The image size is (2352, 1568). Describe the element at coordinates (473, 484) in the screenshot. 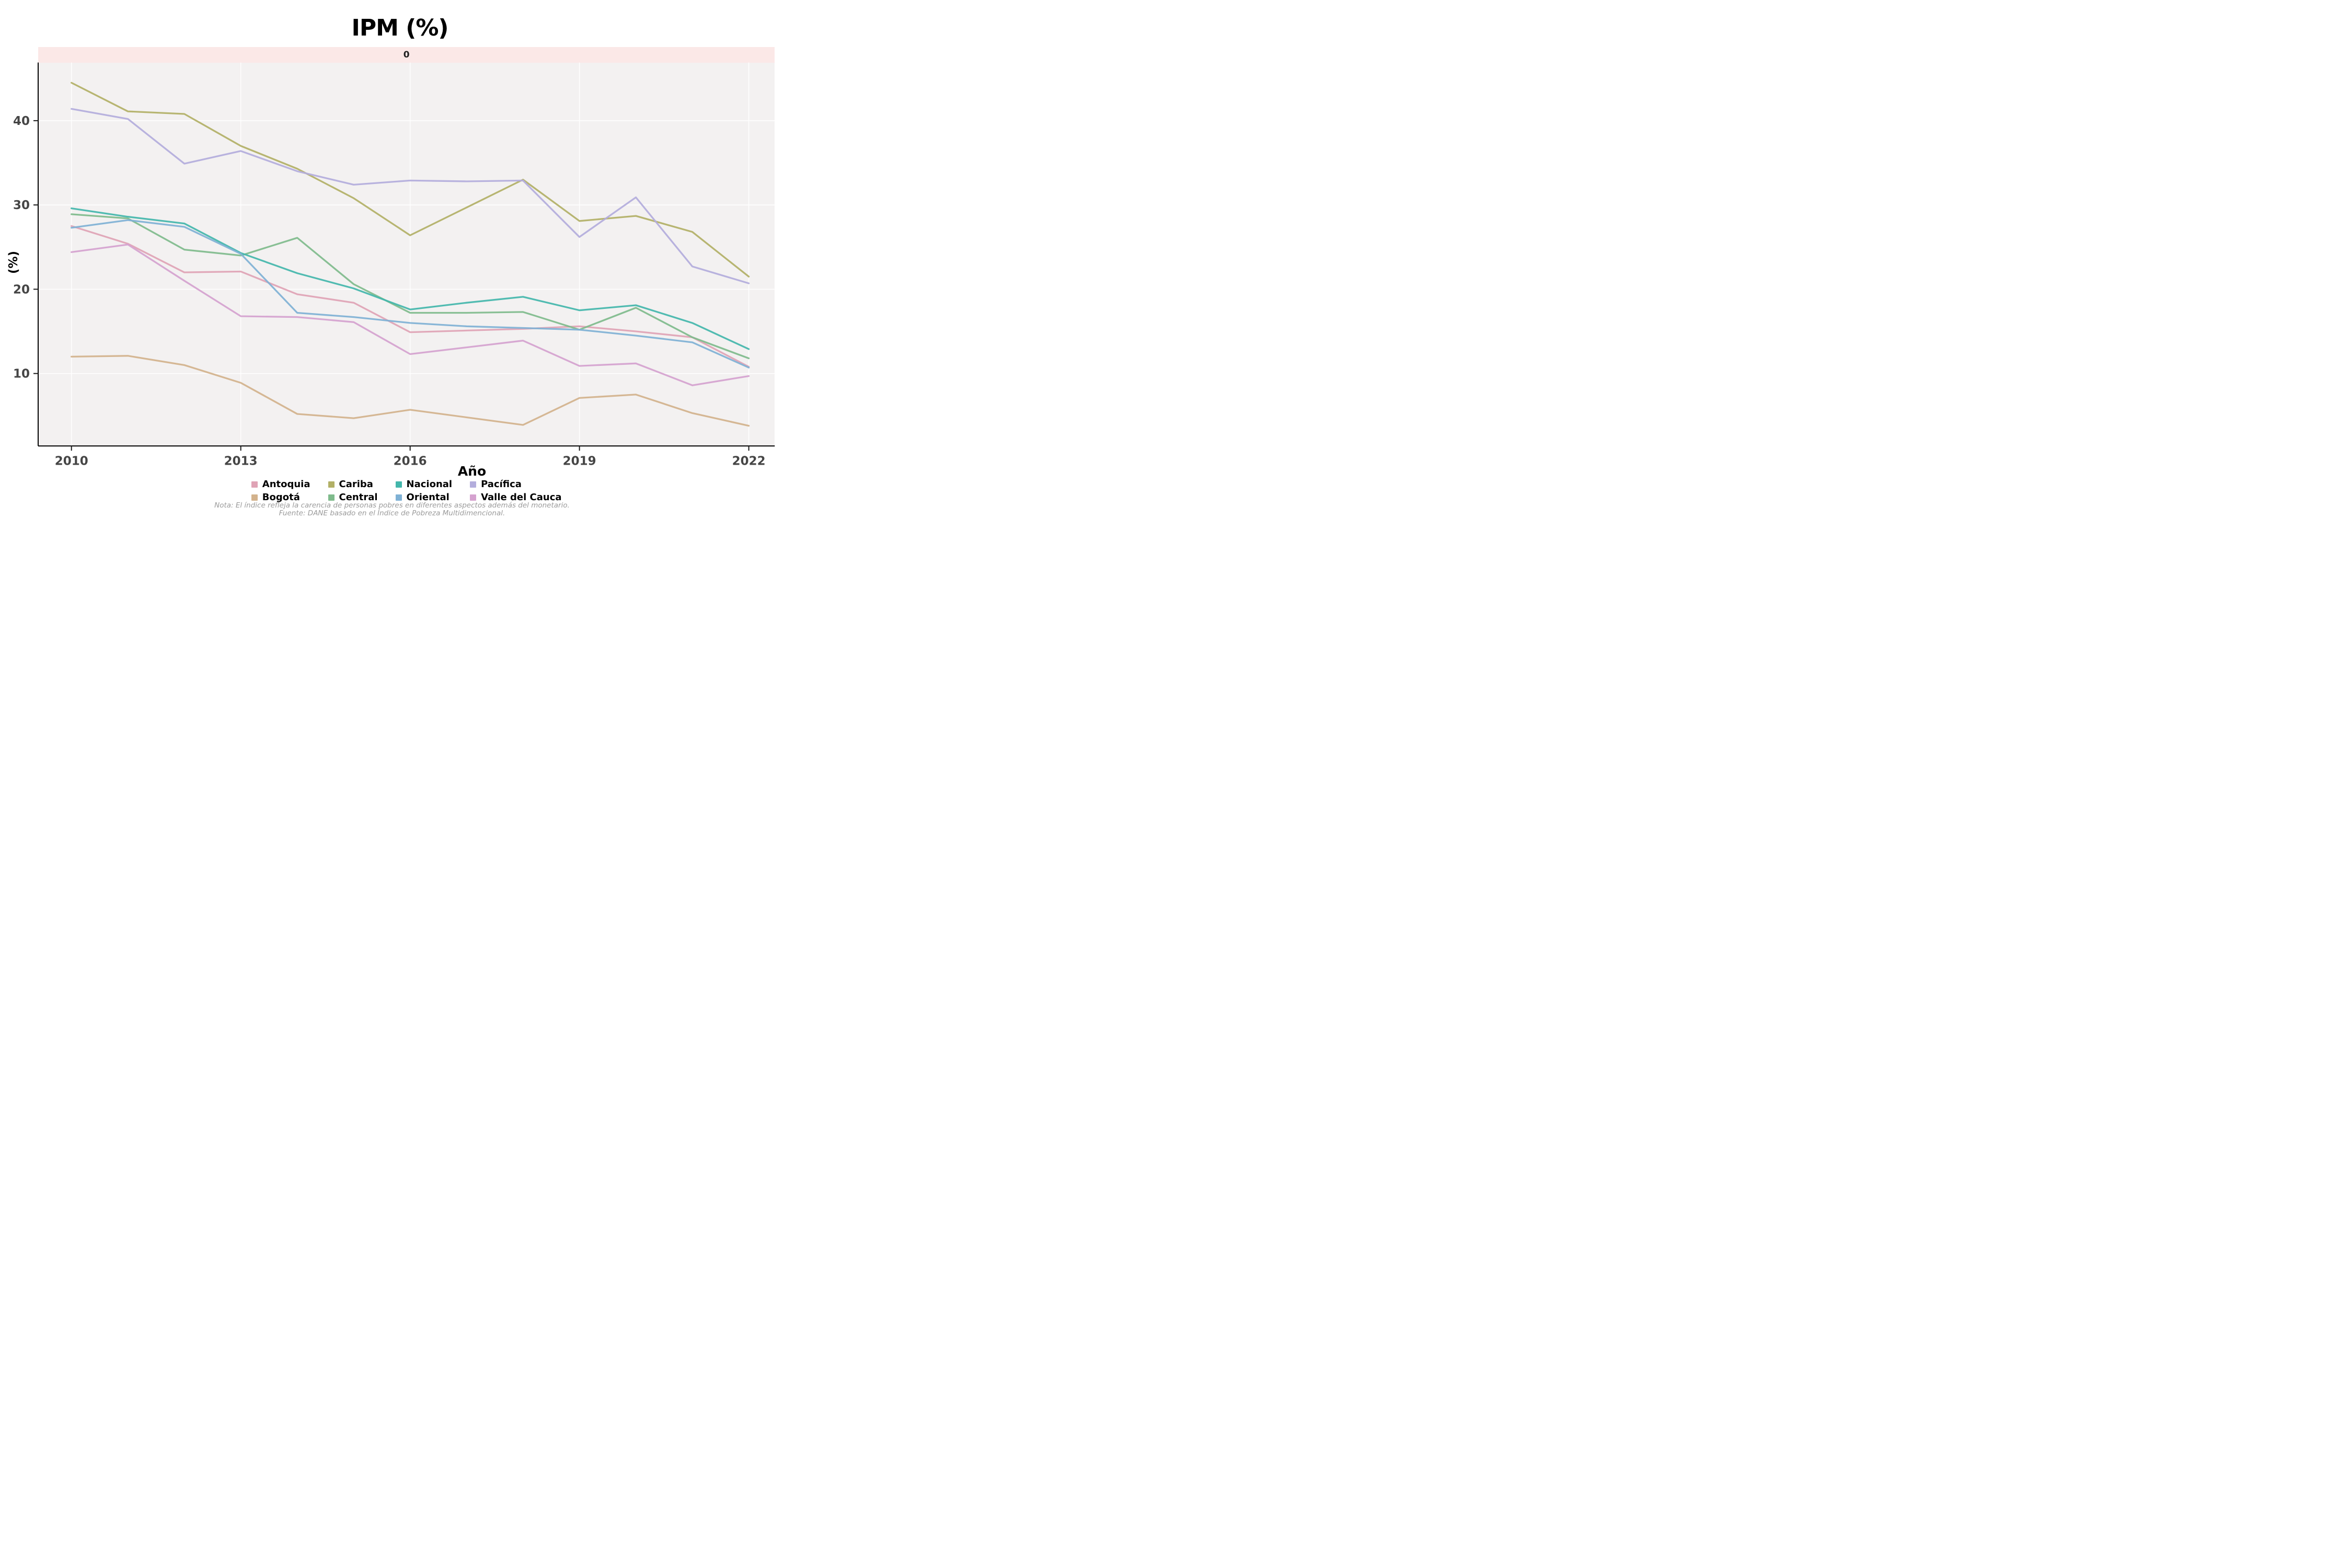

I see `legend-swatch-pacifica` at that location.